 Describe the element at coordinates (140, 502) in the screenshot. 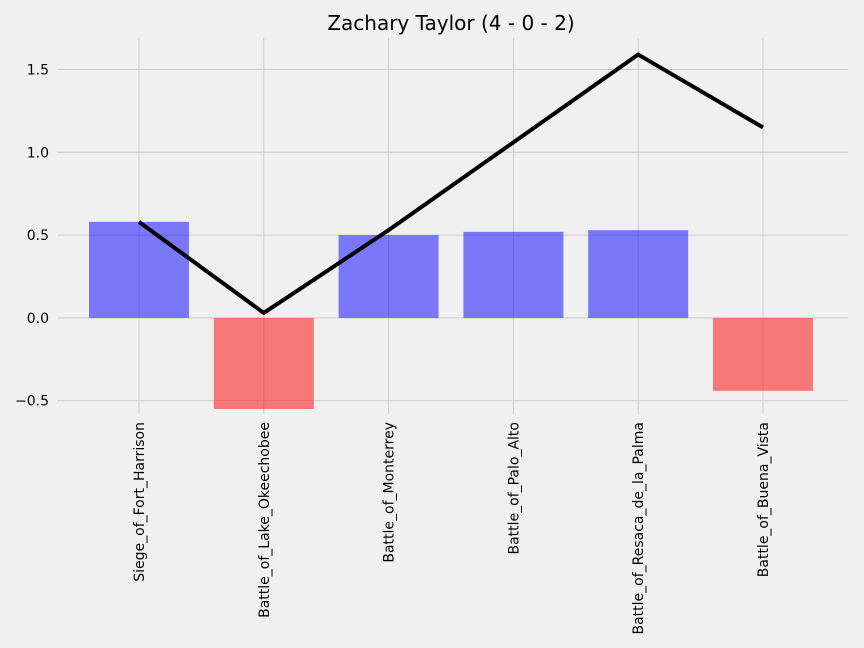

I see `x-tick-label: Siege_of_Fort_Harrison` at that location.